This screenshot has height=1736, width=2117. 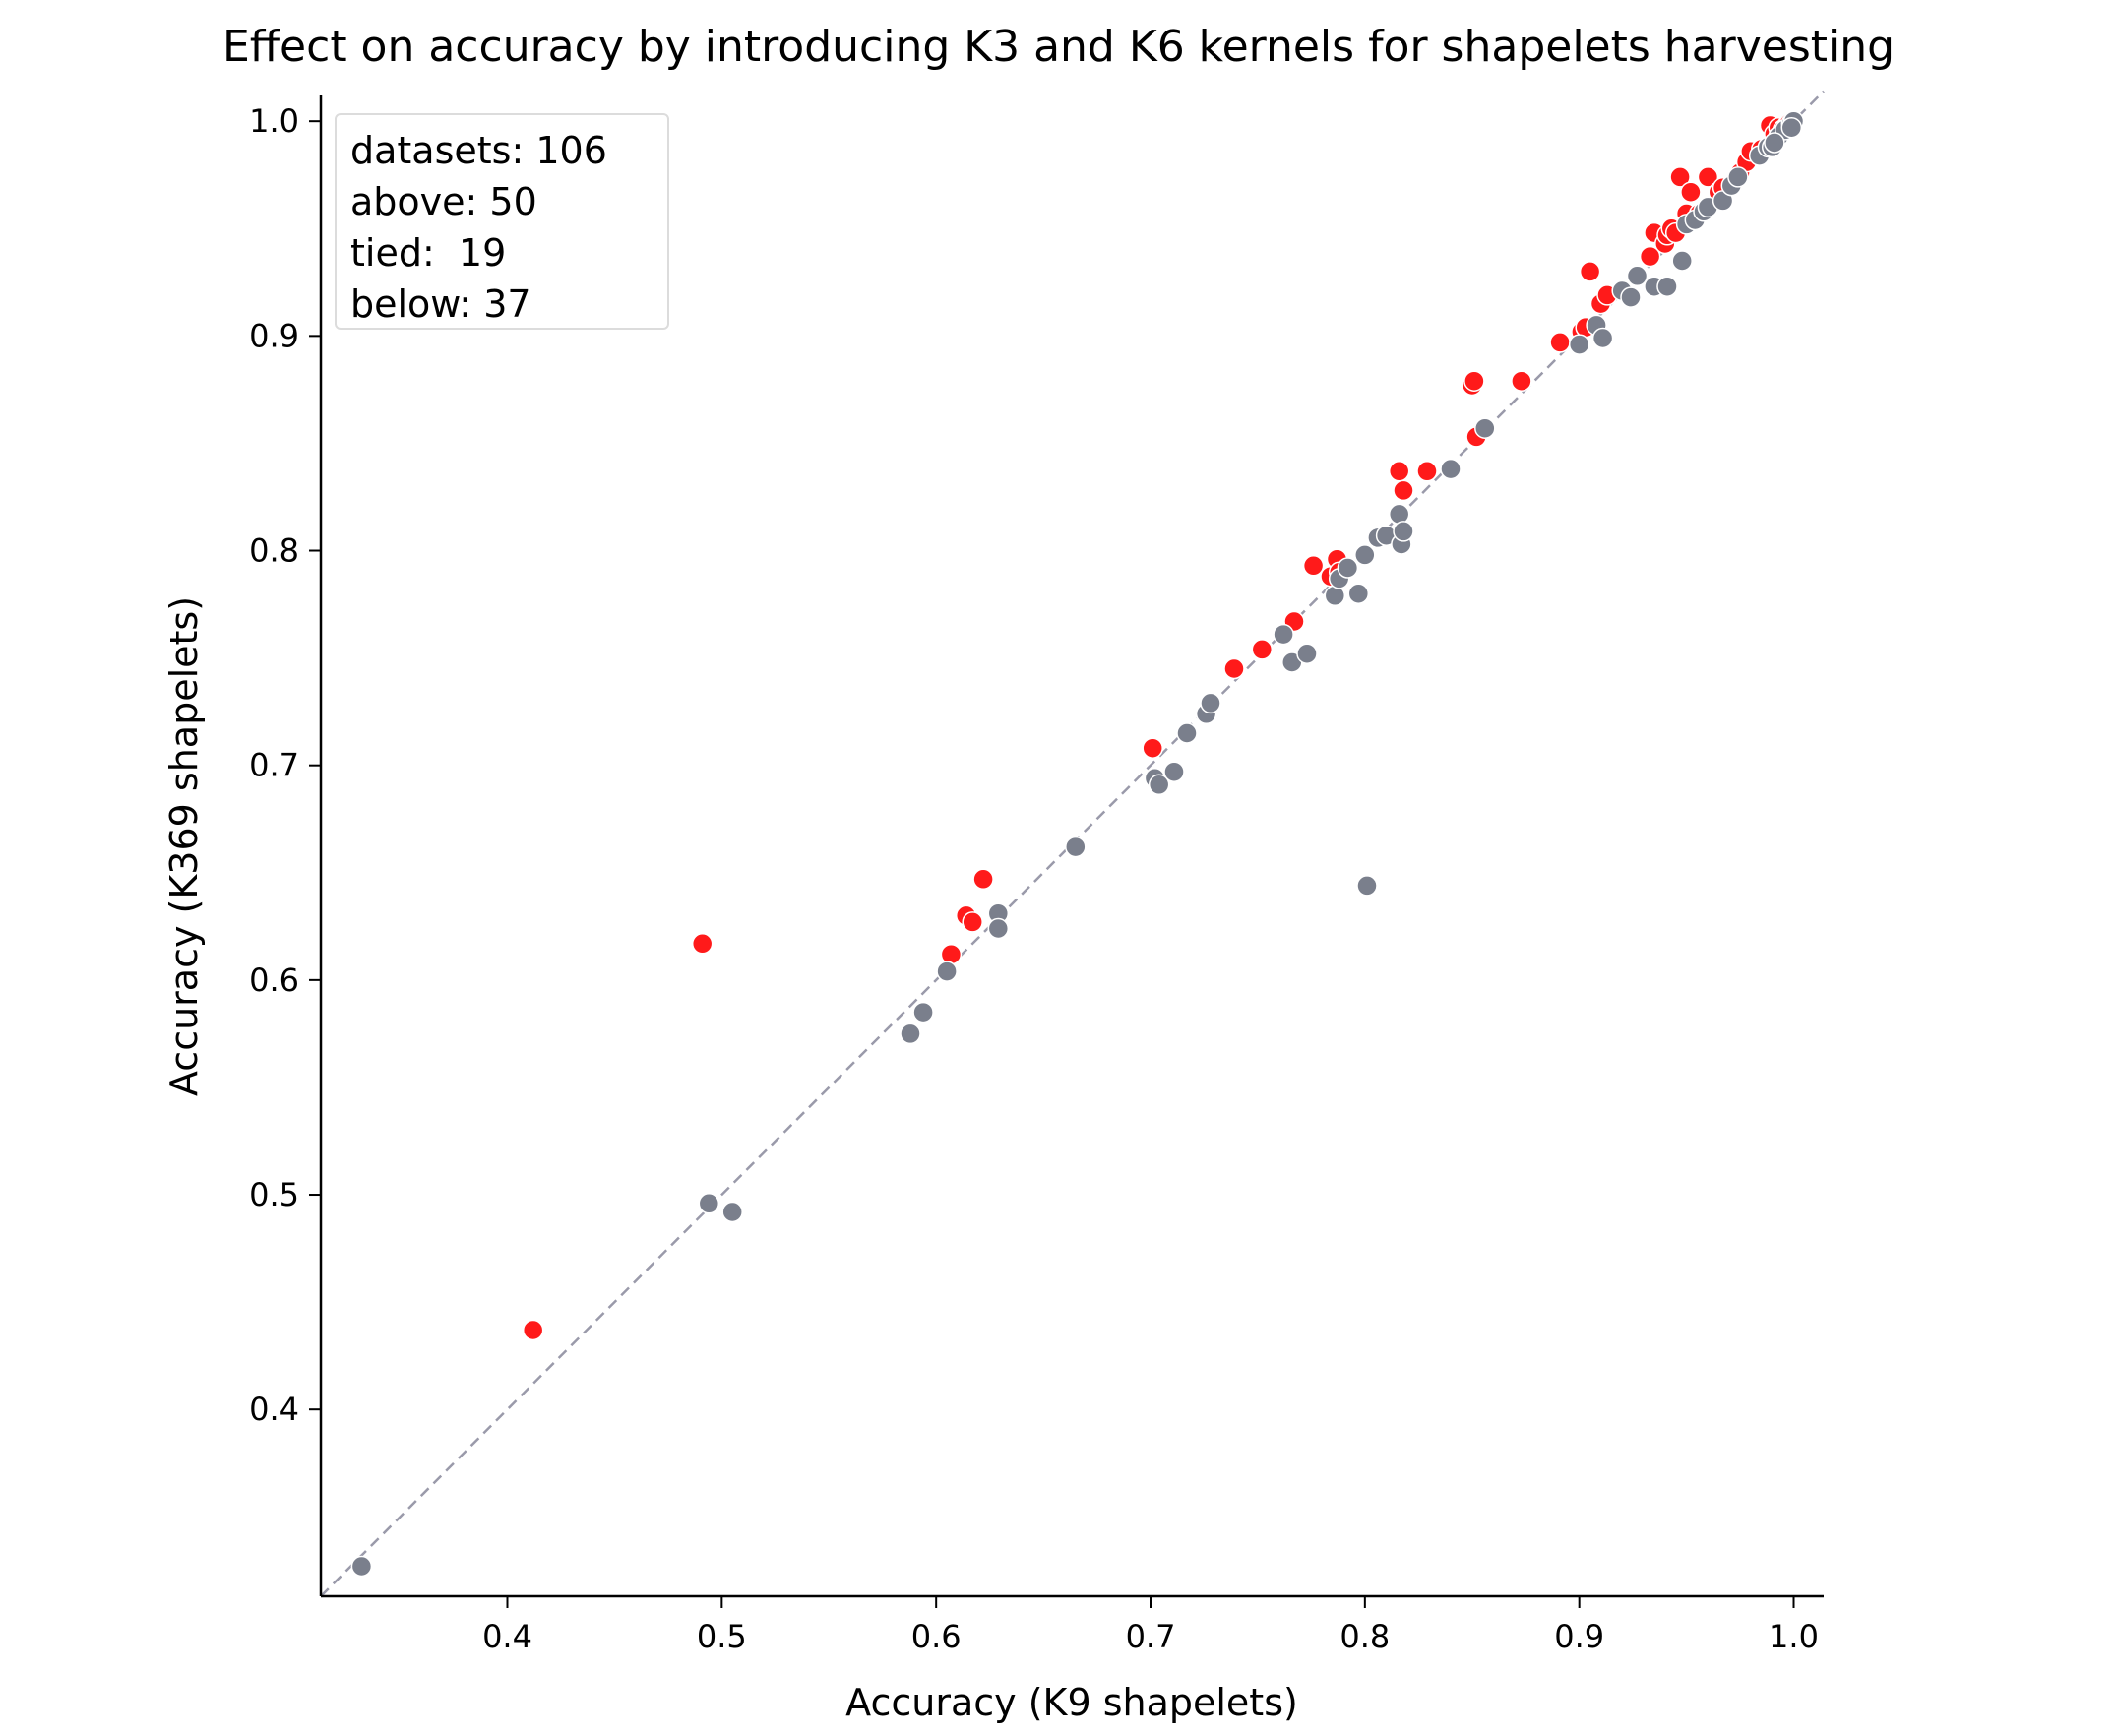 I want to click on y-tick-label-3: 0.7, so click(x=274, y=765).